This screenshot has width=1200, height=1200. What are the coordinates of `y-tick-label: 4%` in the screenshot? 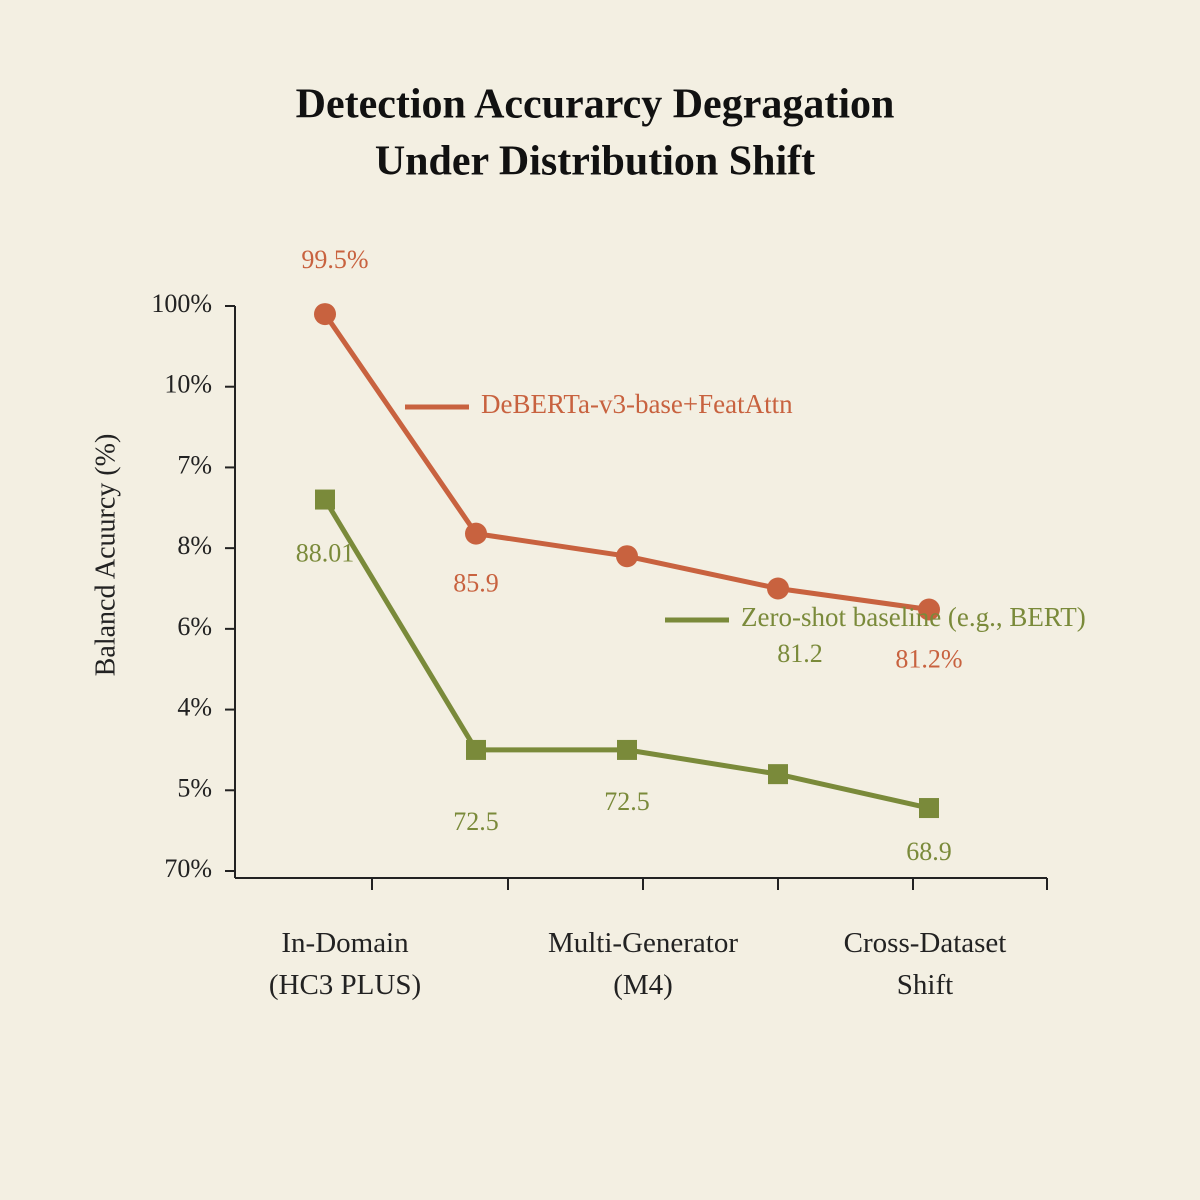 It's located at (194, 707).